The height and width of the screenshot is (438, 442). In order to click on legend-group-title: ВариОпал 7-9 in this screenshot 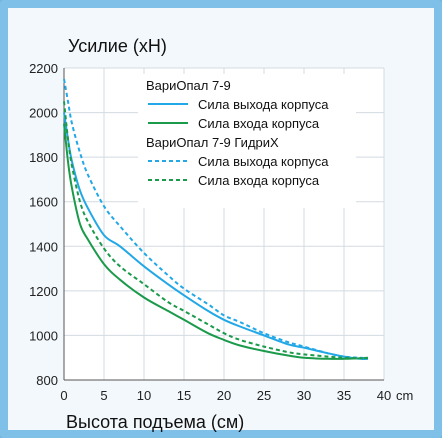, I will do `click(188, 85)`.